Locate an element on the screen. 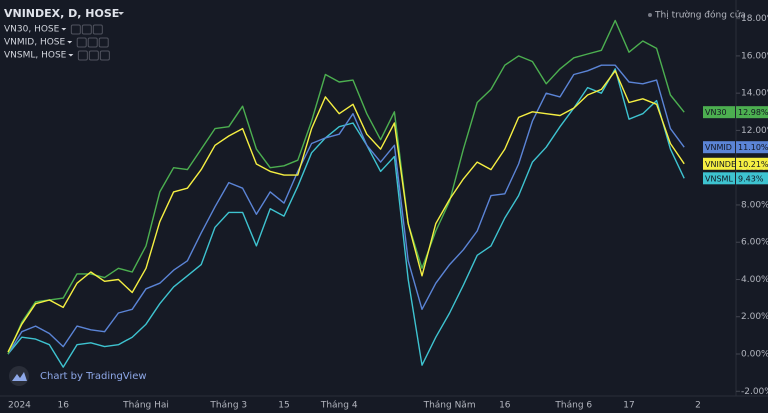  watermark-icon is located at coordinates (19, 376).